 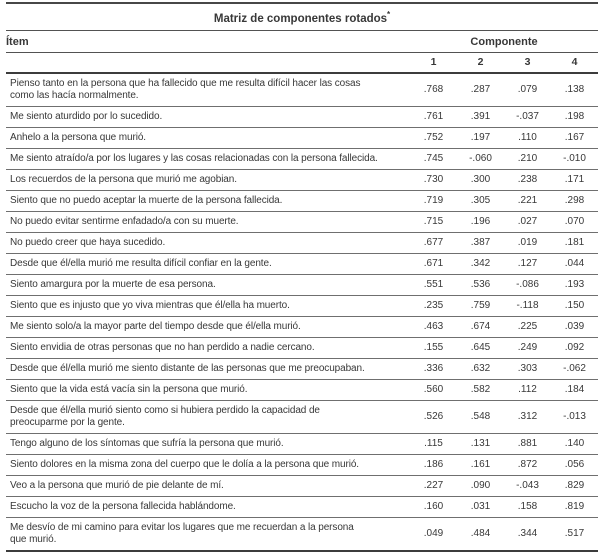 I want to click on loading-cell-3: .079, so click(x=527, y=90).